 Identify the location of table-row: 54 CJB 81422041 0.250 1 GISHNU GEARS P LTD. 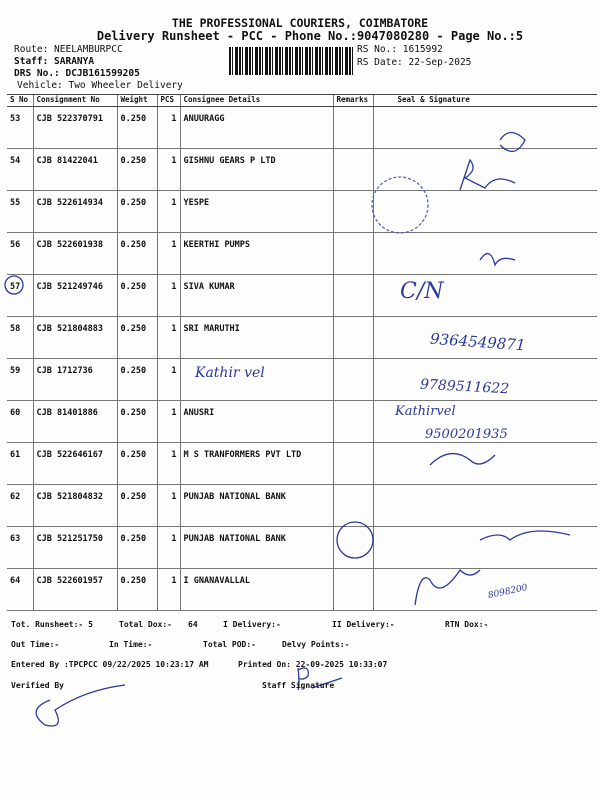
(302, 169).